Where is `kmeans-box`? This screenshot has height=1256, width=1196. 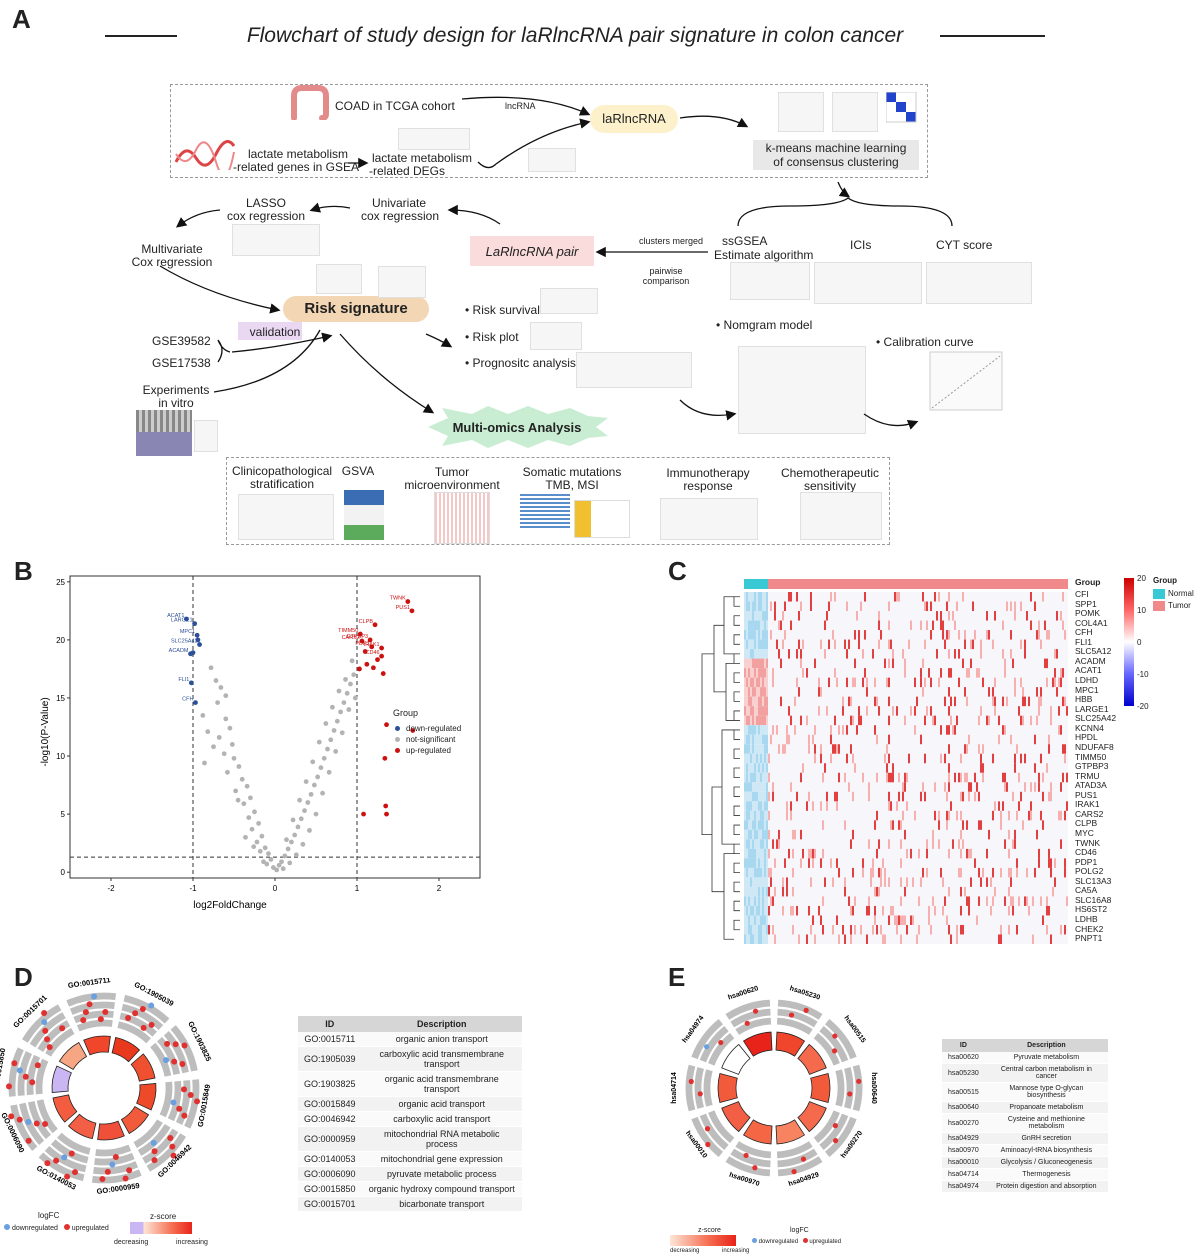
kmeans-box is located at coordinates (836, 155).